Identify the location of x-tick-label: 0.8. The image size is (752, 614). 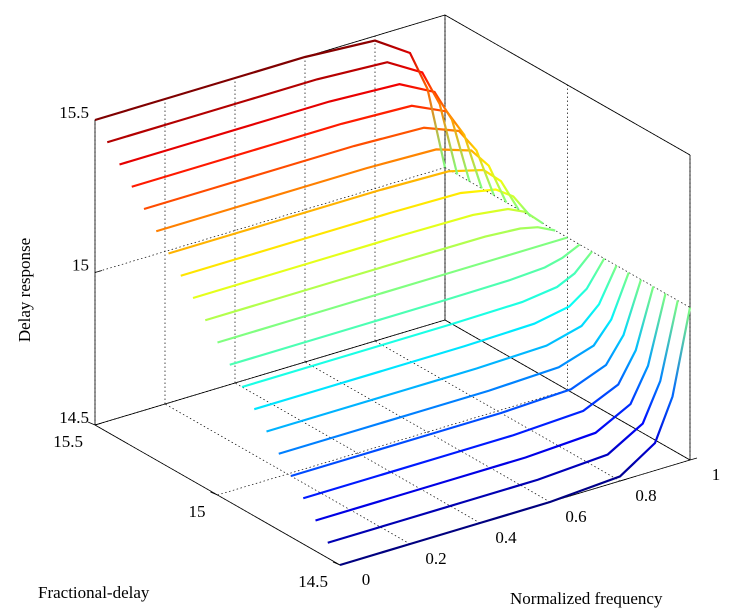
(645, 495).